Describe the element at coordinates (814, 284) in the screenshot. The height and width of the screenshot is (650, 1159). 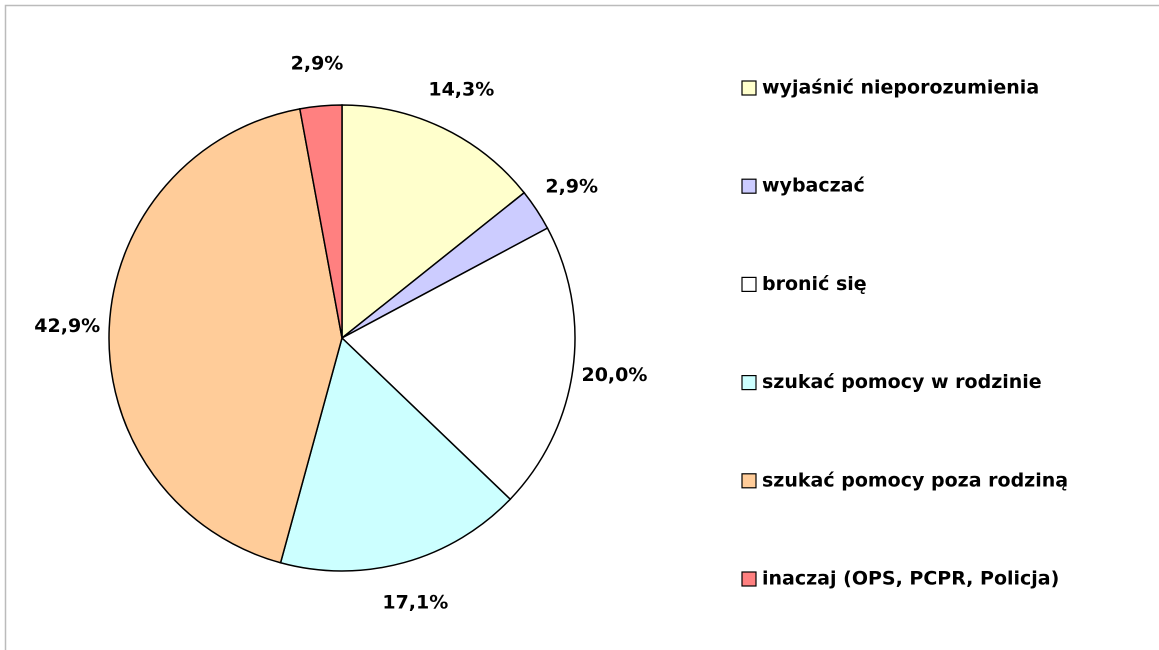
I see `legend-label: bronić się` at that location.